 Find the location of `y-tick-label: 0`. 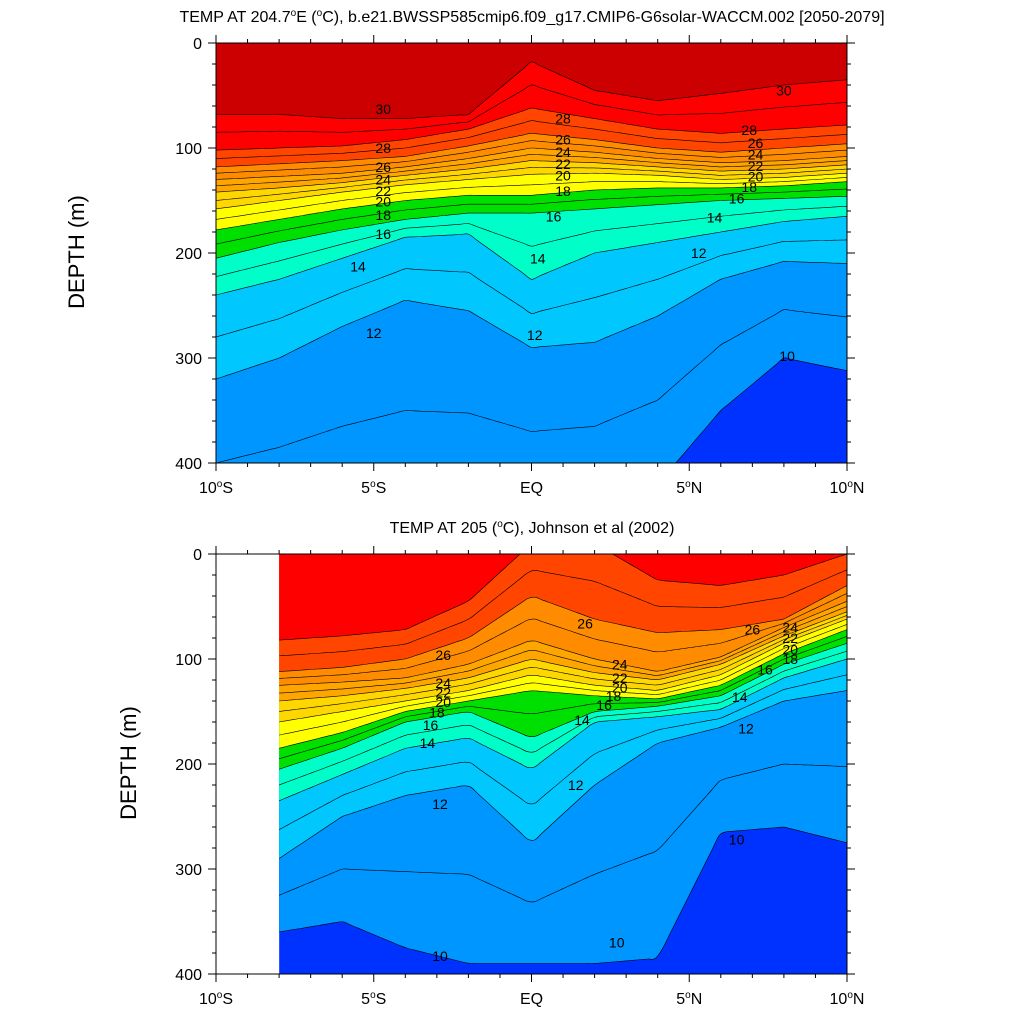

y-tick-label: 0 is located at coordinates (197, 555).